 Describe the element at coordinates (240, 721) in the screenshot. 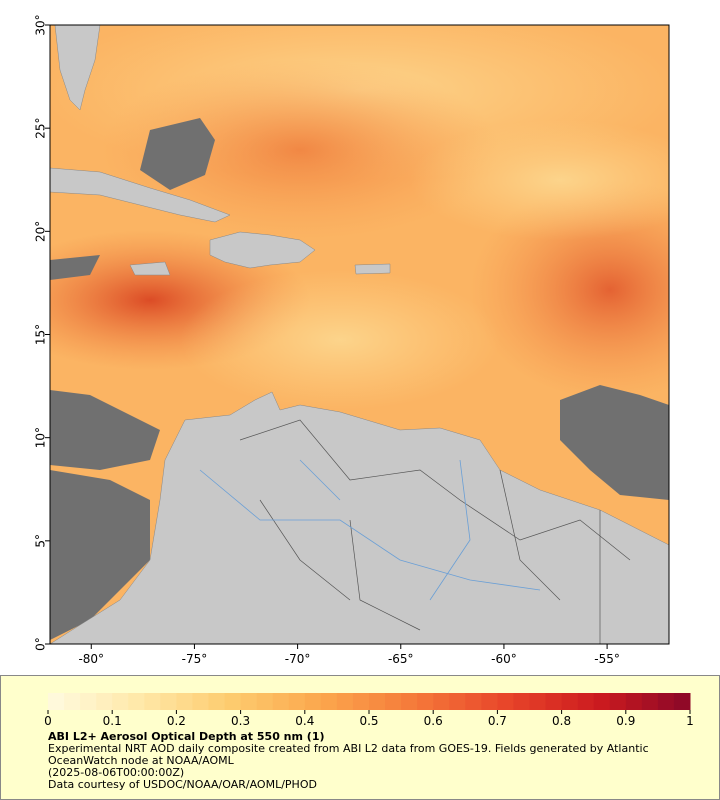

I see `colorbar-tick-label: 0.3` at that location.